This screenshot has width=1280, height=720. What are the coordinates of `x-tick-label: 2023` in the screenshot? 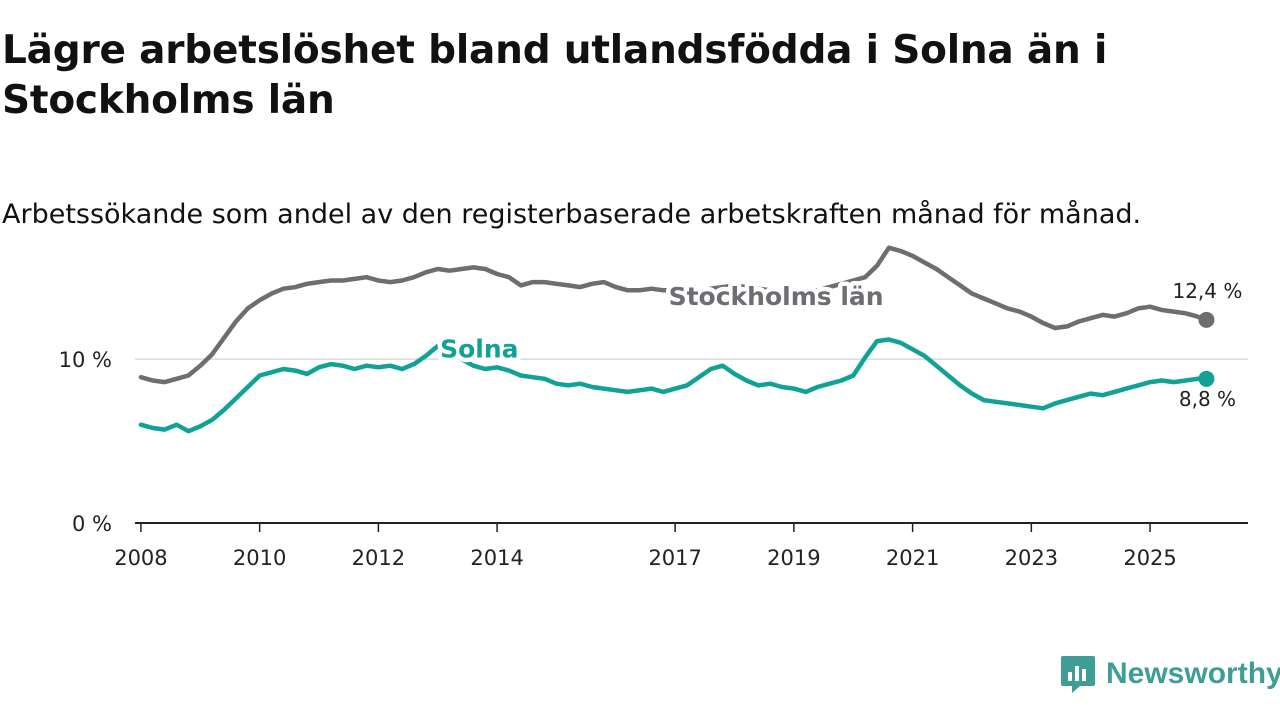 It's located at (1031, 558).